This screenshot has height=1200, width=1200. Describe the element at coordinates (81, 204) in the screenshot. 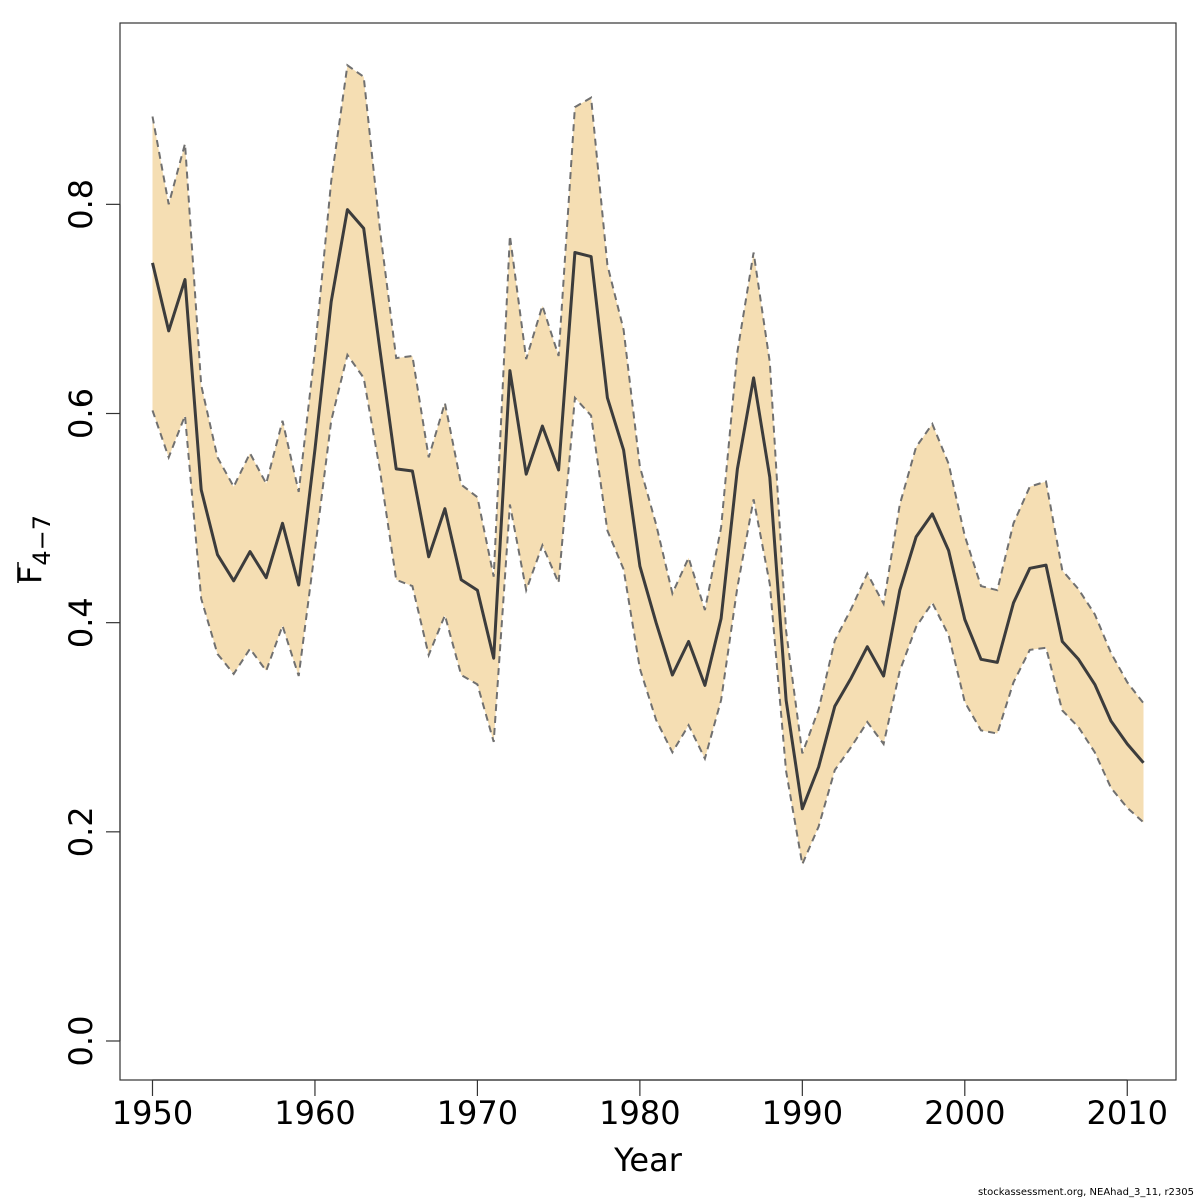

I see `y-tick-label: 0.8` at that location.